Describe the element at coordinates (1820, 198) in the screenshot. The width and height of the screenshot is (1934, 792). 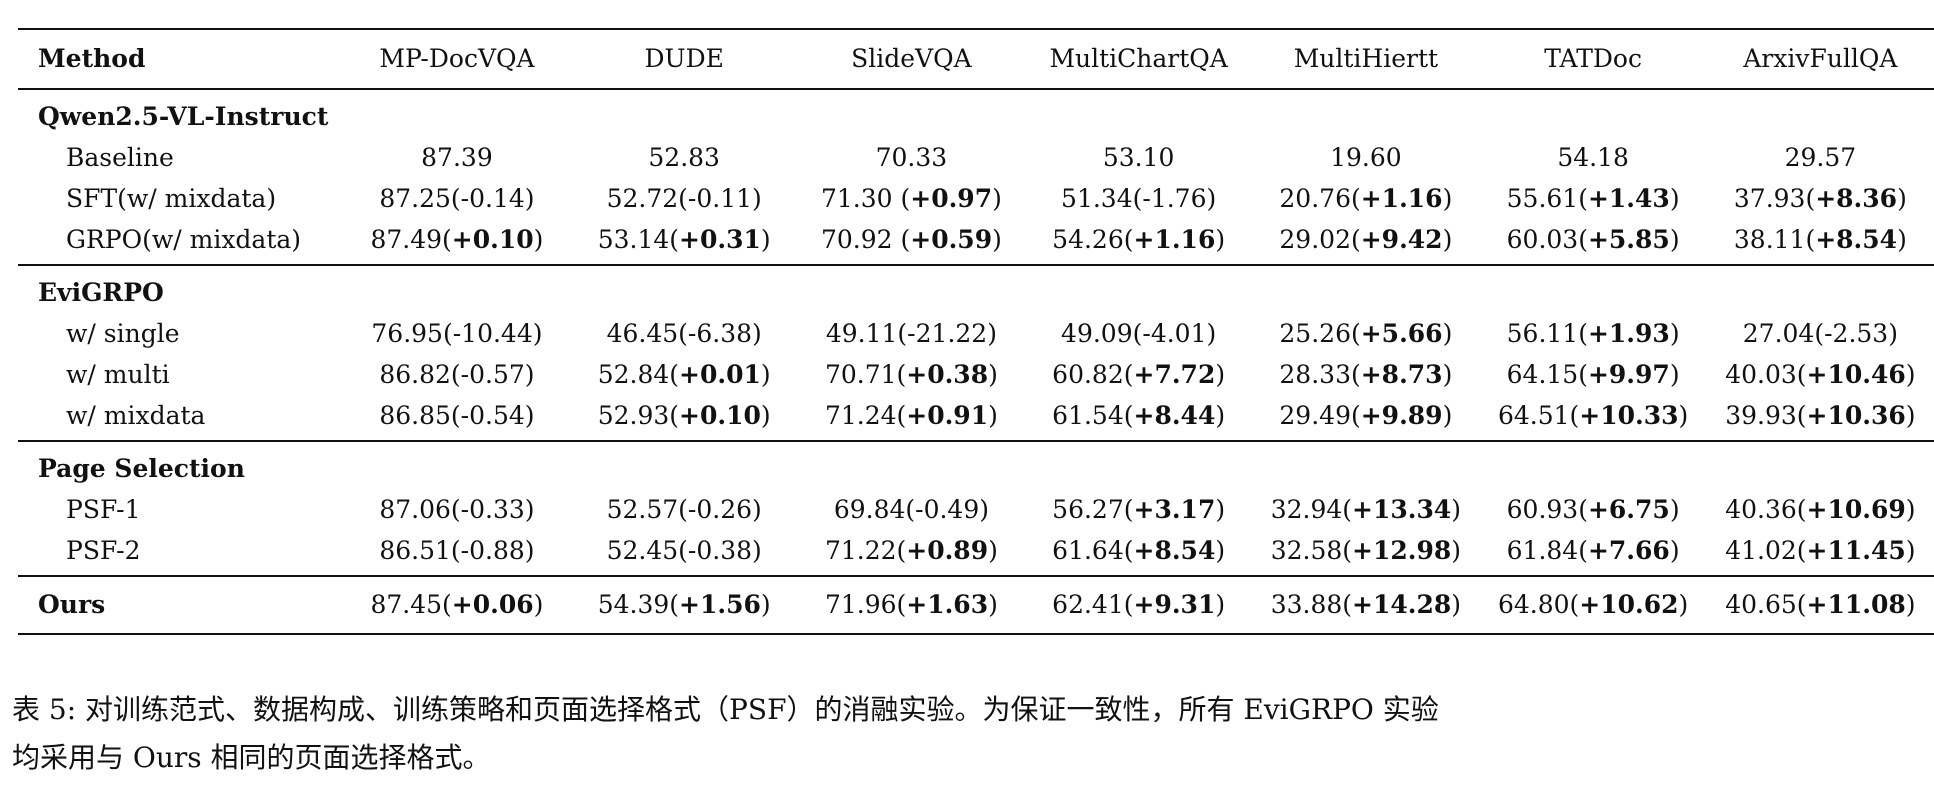
I see `table-cell: 37.93(+8.36)` at that location.